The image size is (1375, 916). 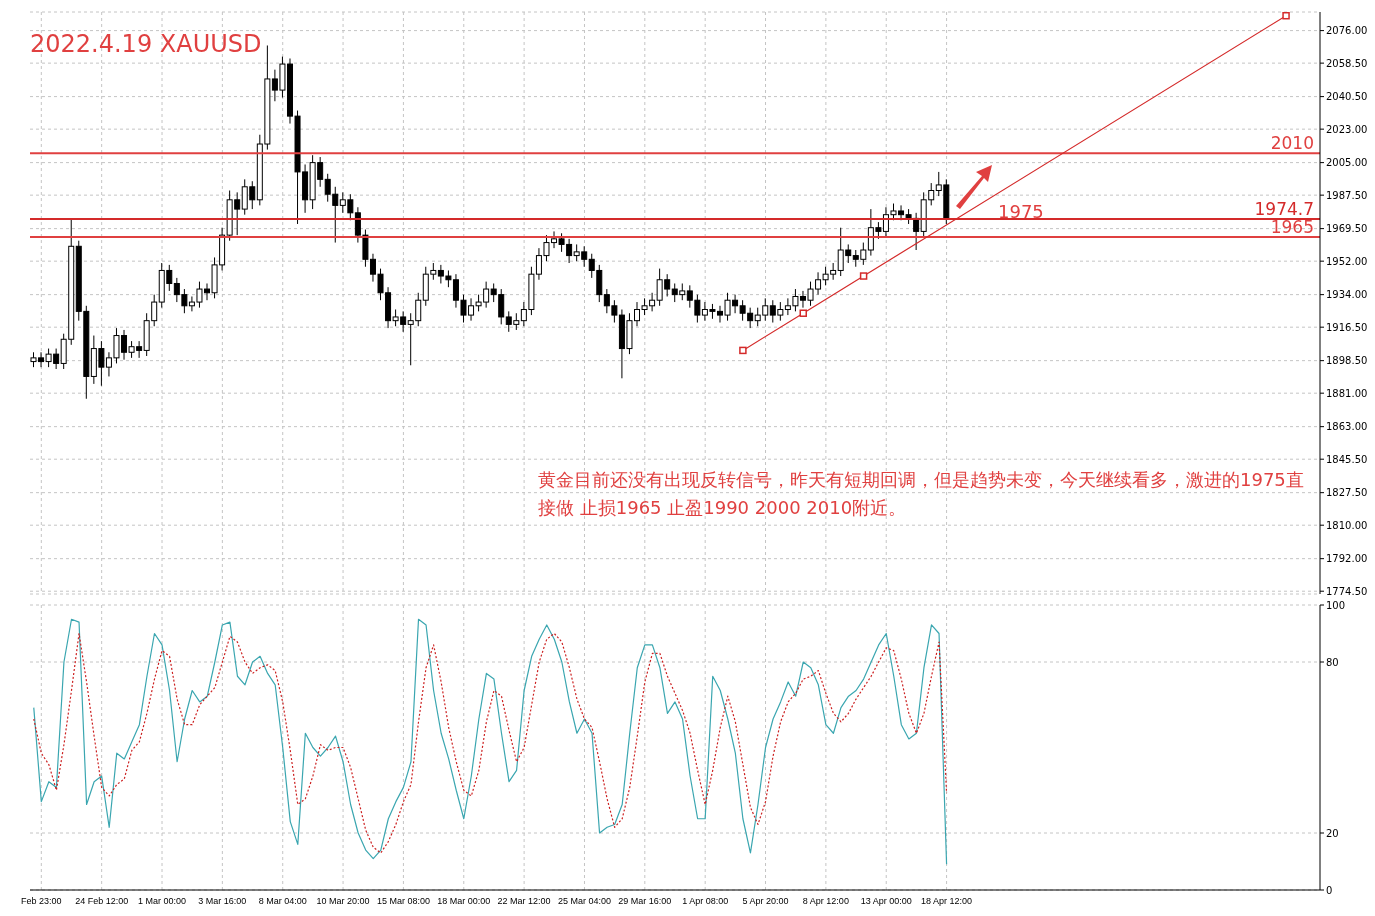 What do you see at coordinates (1347, 559) in the screenshot?
I see `y-tick-label: 1792.00` at bounding box center [1347, 559].